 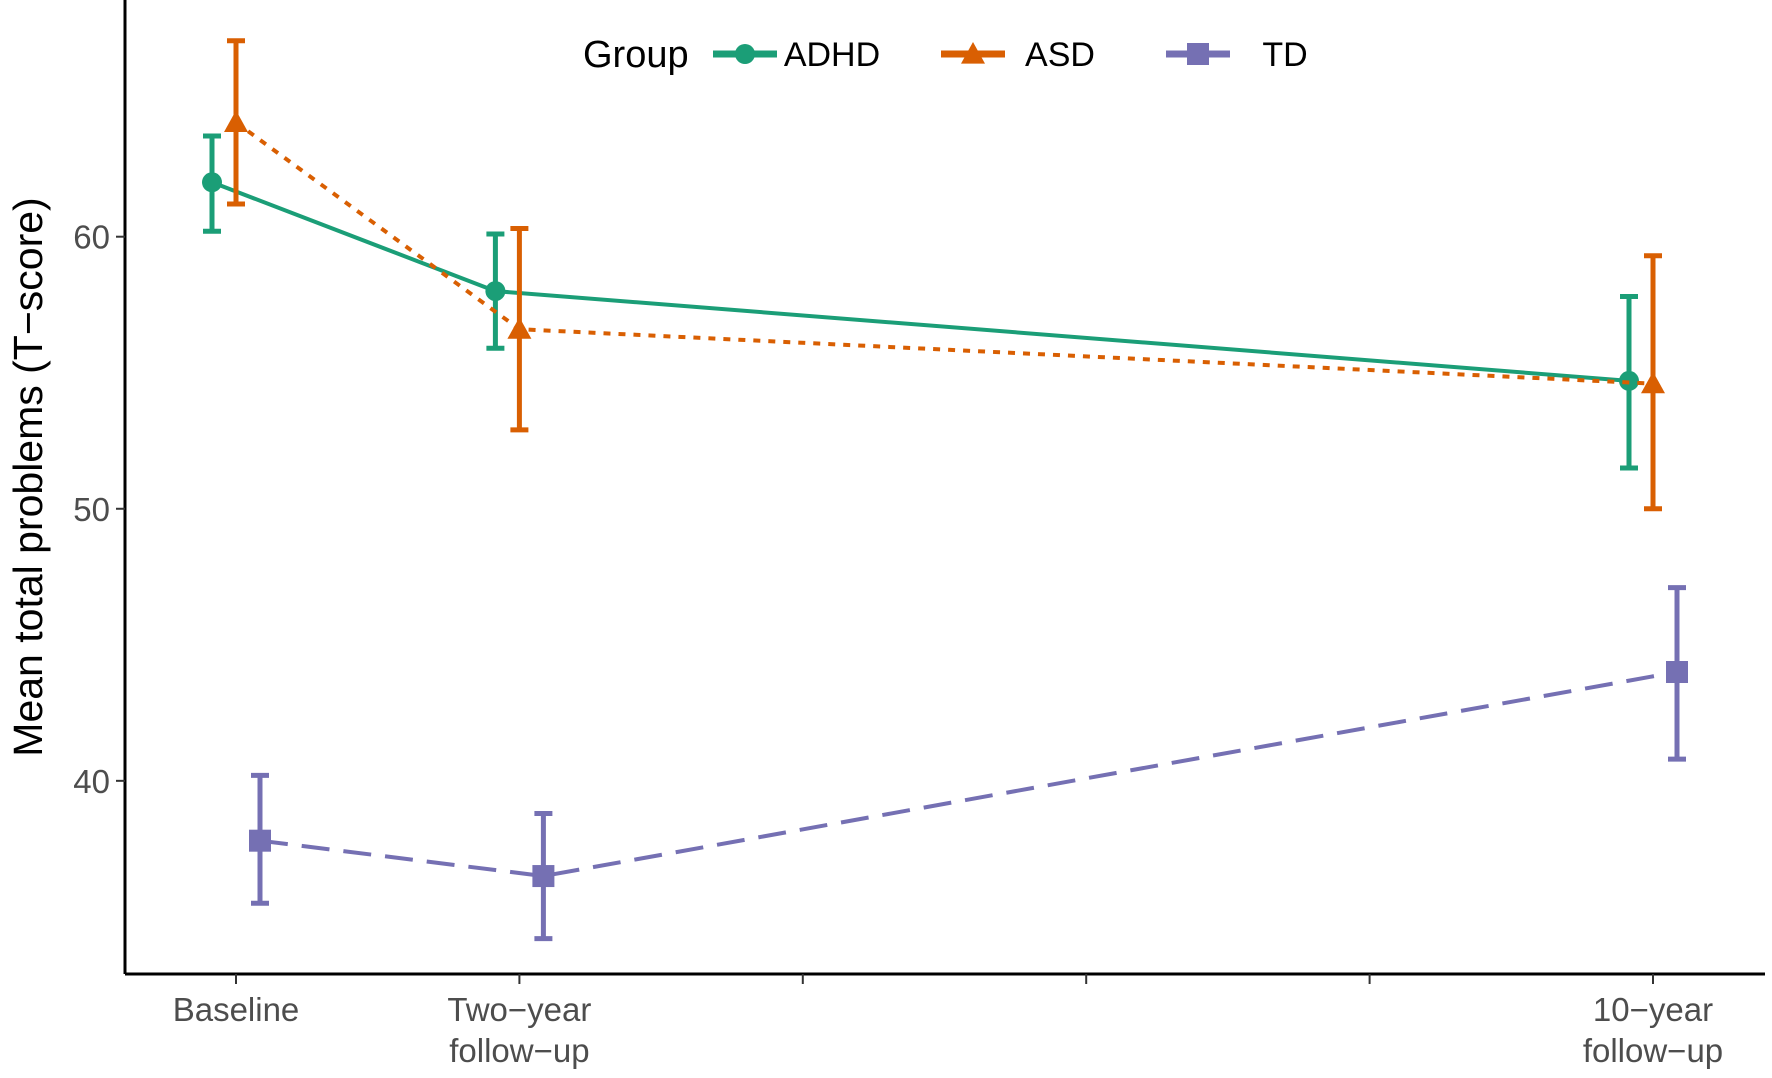 What do you see at coordinates (91, 781) in the screenshot?
I see `y-tick-label: 40` at bounding box center [91, 781].